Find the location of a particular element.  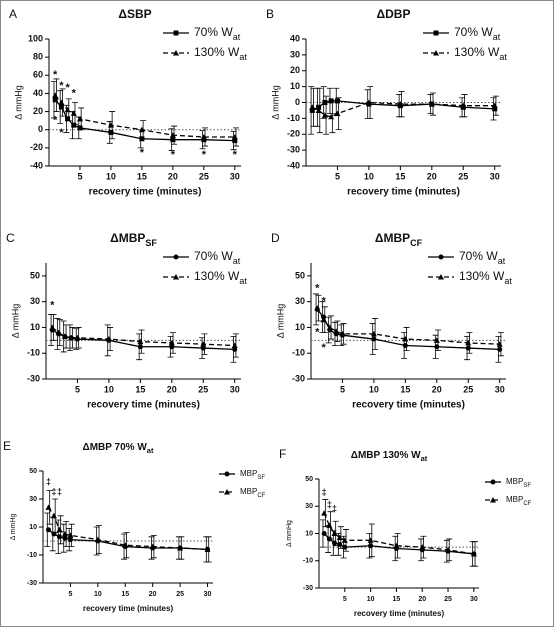

chart-title-main: ΔDBP is located at coordinates (394, 14).